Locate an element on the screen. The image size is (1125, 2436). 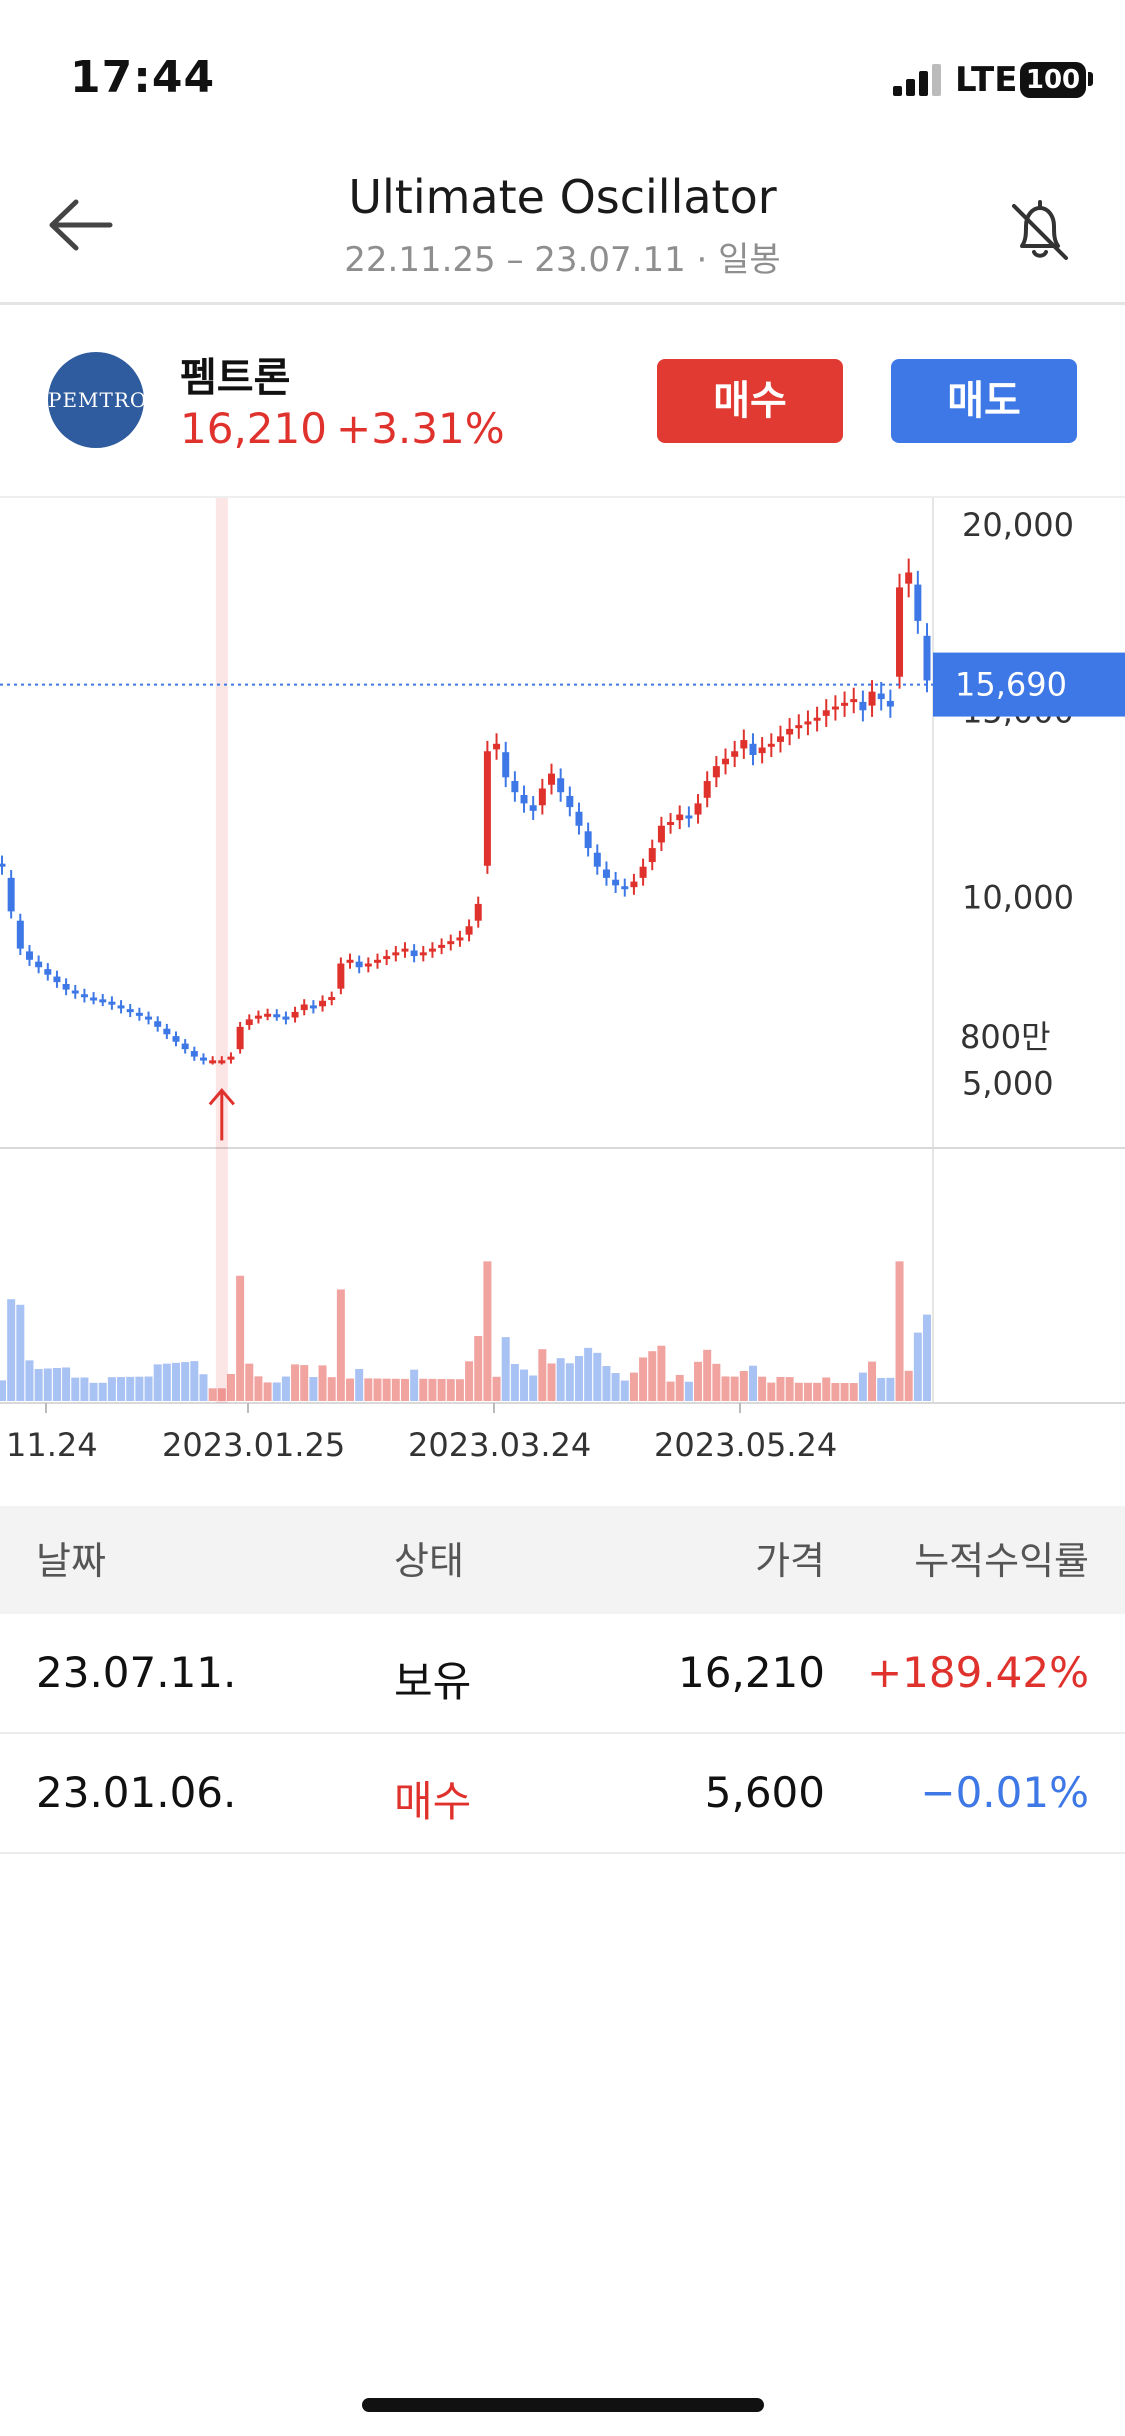
table-header is located at coordinates (562, 1560).